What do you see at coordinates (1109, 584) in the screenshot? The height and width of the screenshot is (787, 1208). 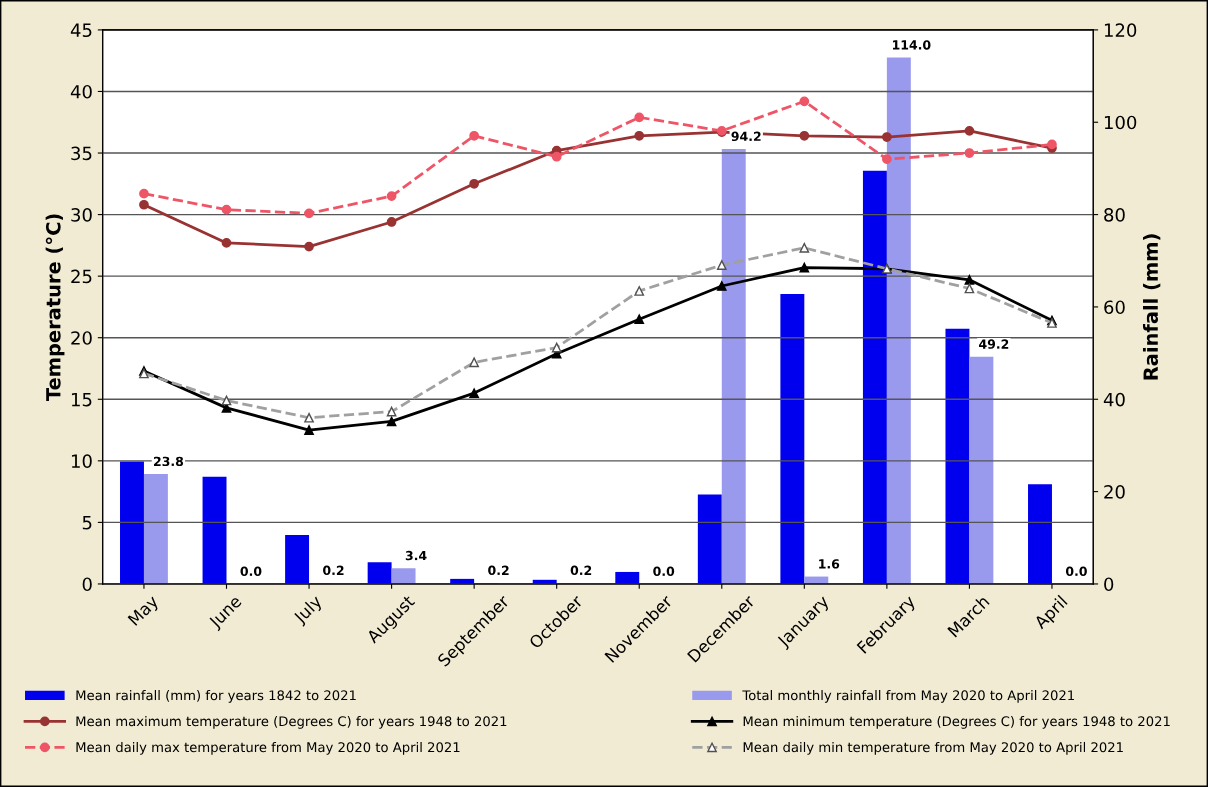 I see `y2-tick-label: 0` at bounding box center [1109, 584].